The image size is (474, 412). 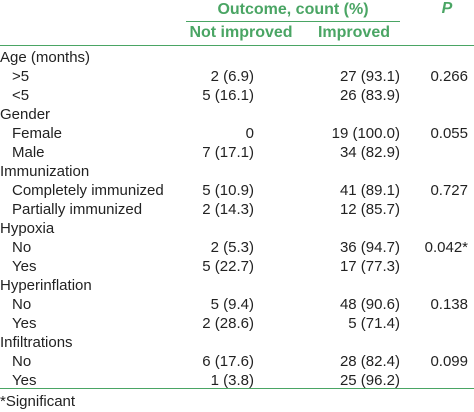 What do you see at coordinates (449, 190) in the screenshot?
I see `p-value: 0.727` at bounding box center [449, 190].